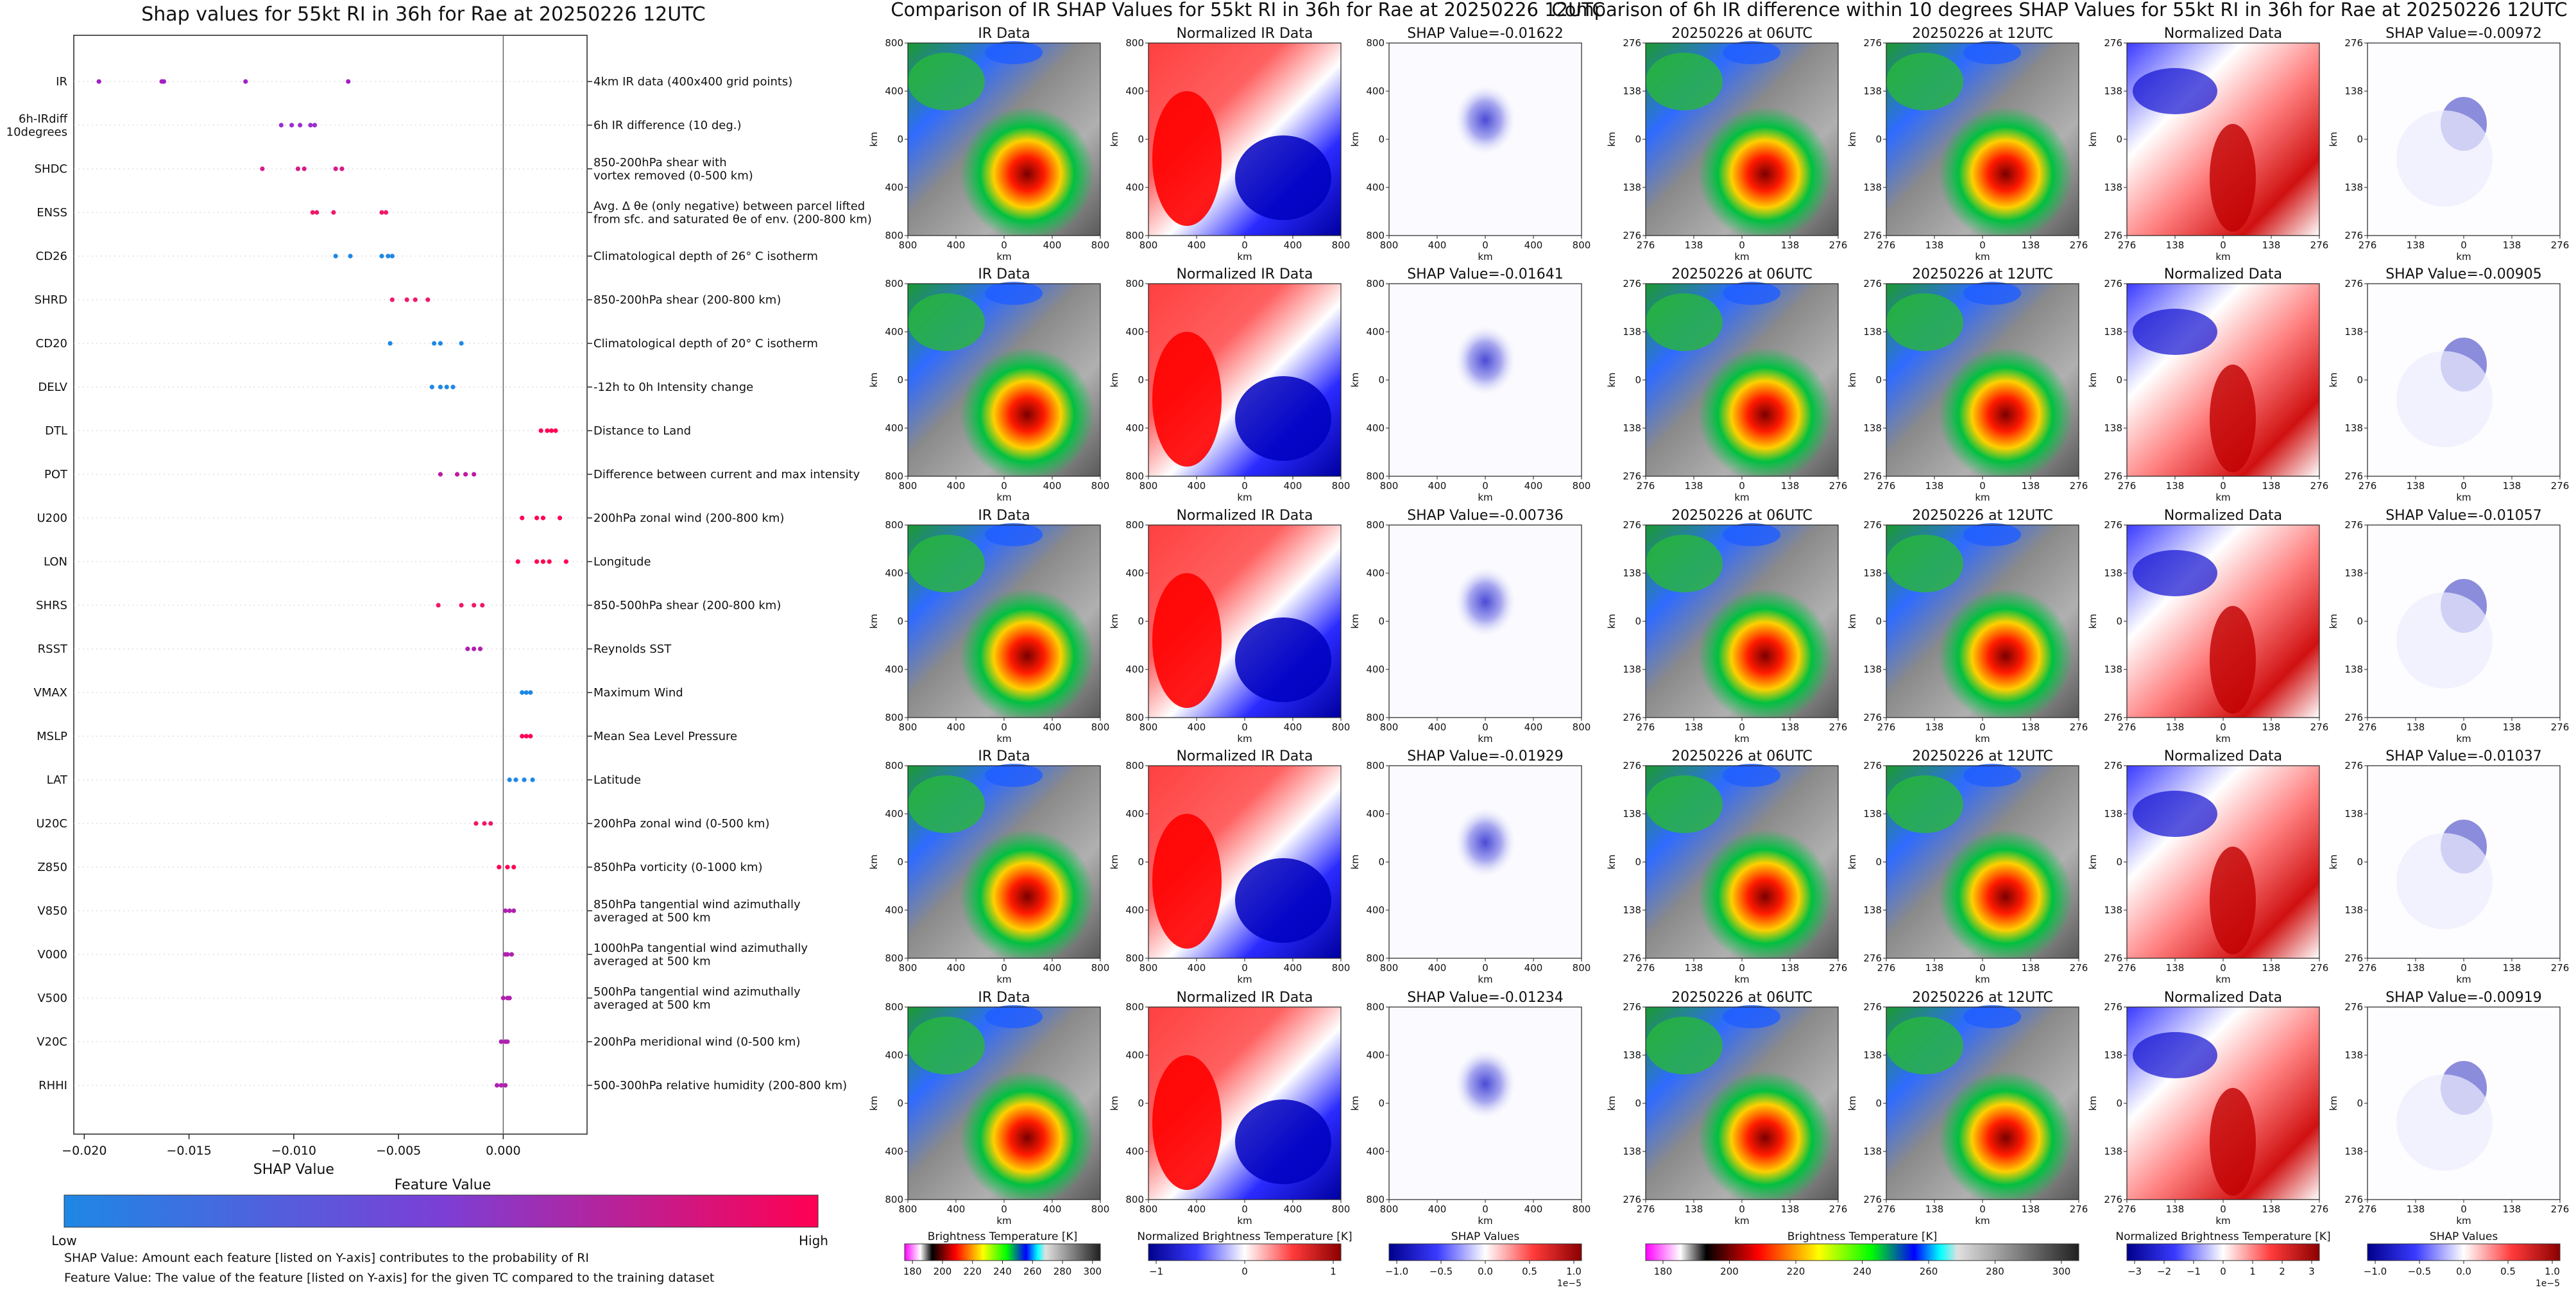 This screenshot has width=2576, height=1292. What do you see at coordinates (293, 1151) in the screenshot?
I see `x-tick-label: −0.010` at bounding box center [293, 1151].